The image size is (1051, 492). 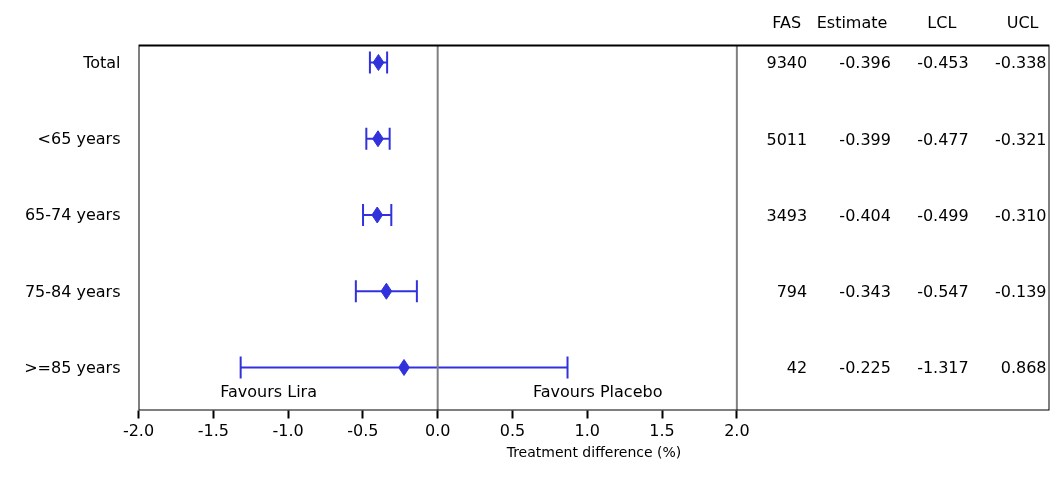 What do you see at coordinates (792, 292) in the screenshot?
I see `annotation: 794` at bounding box center [792, 292].